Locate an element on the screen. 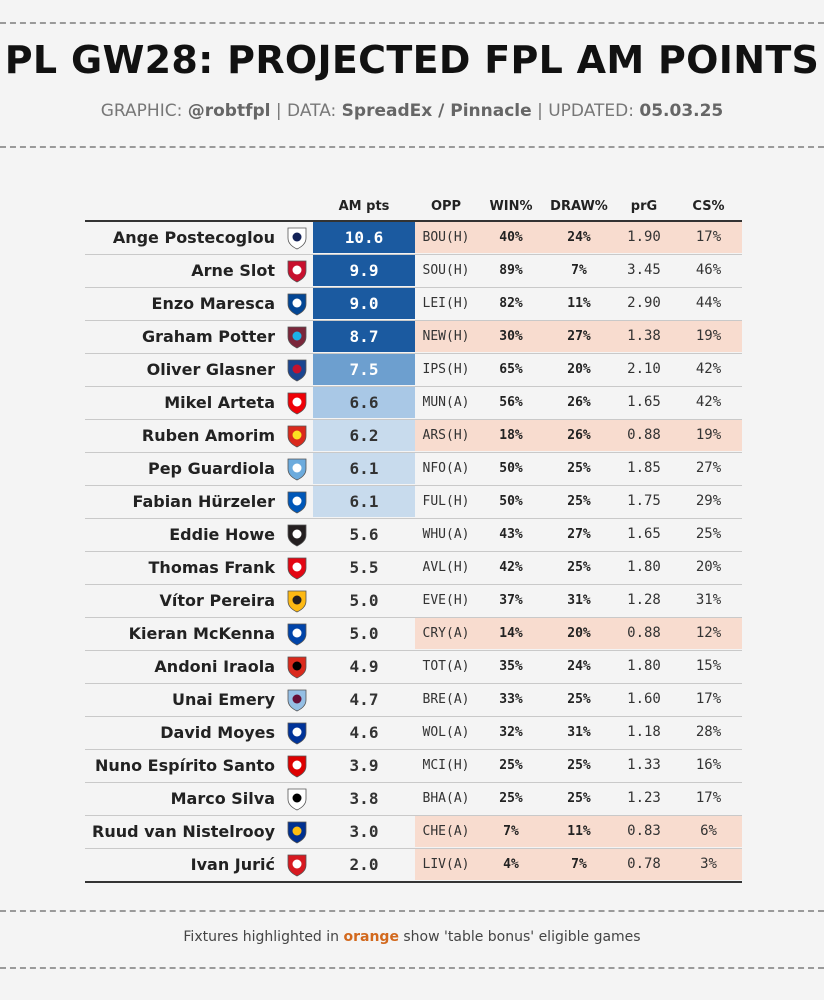  am-points: 3.8 is located at coordinates (364, 798).